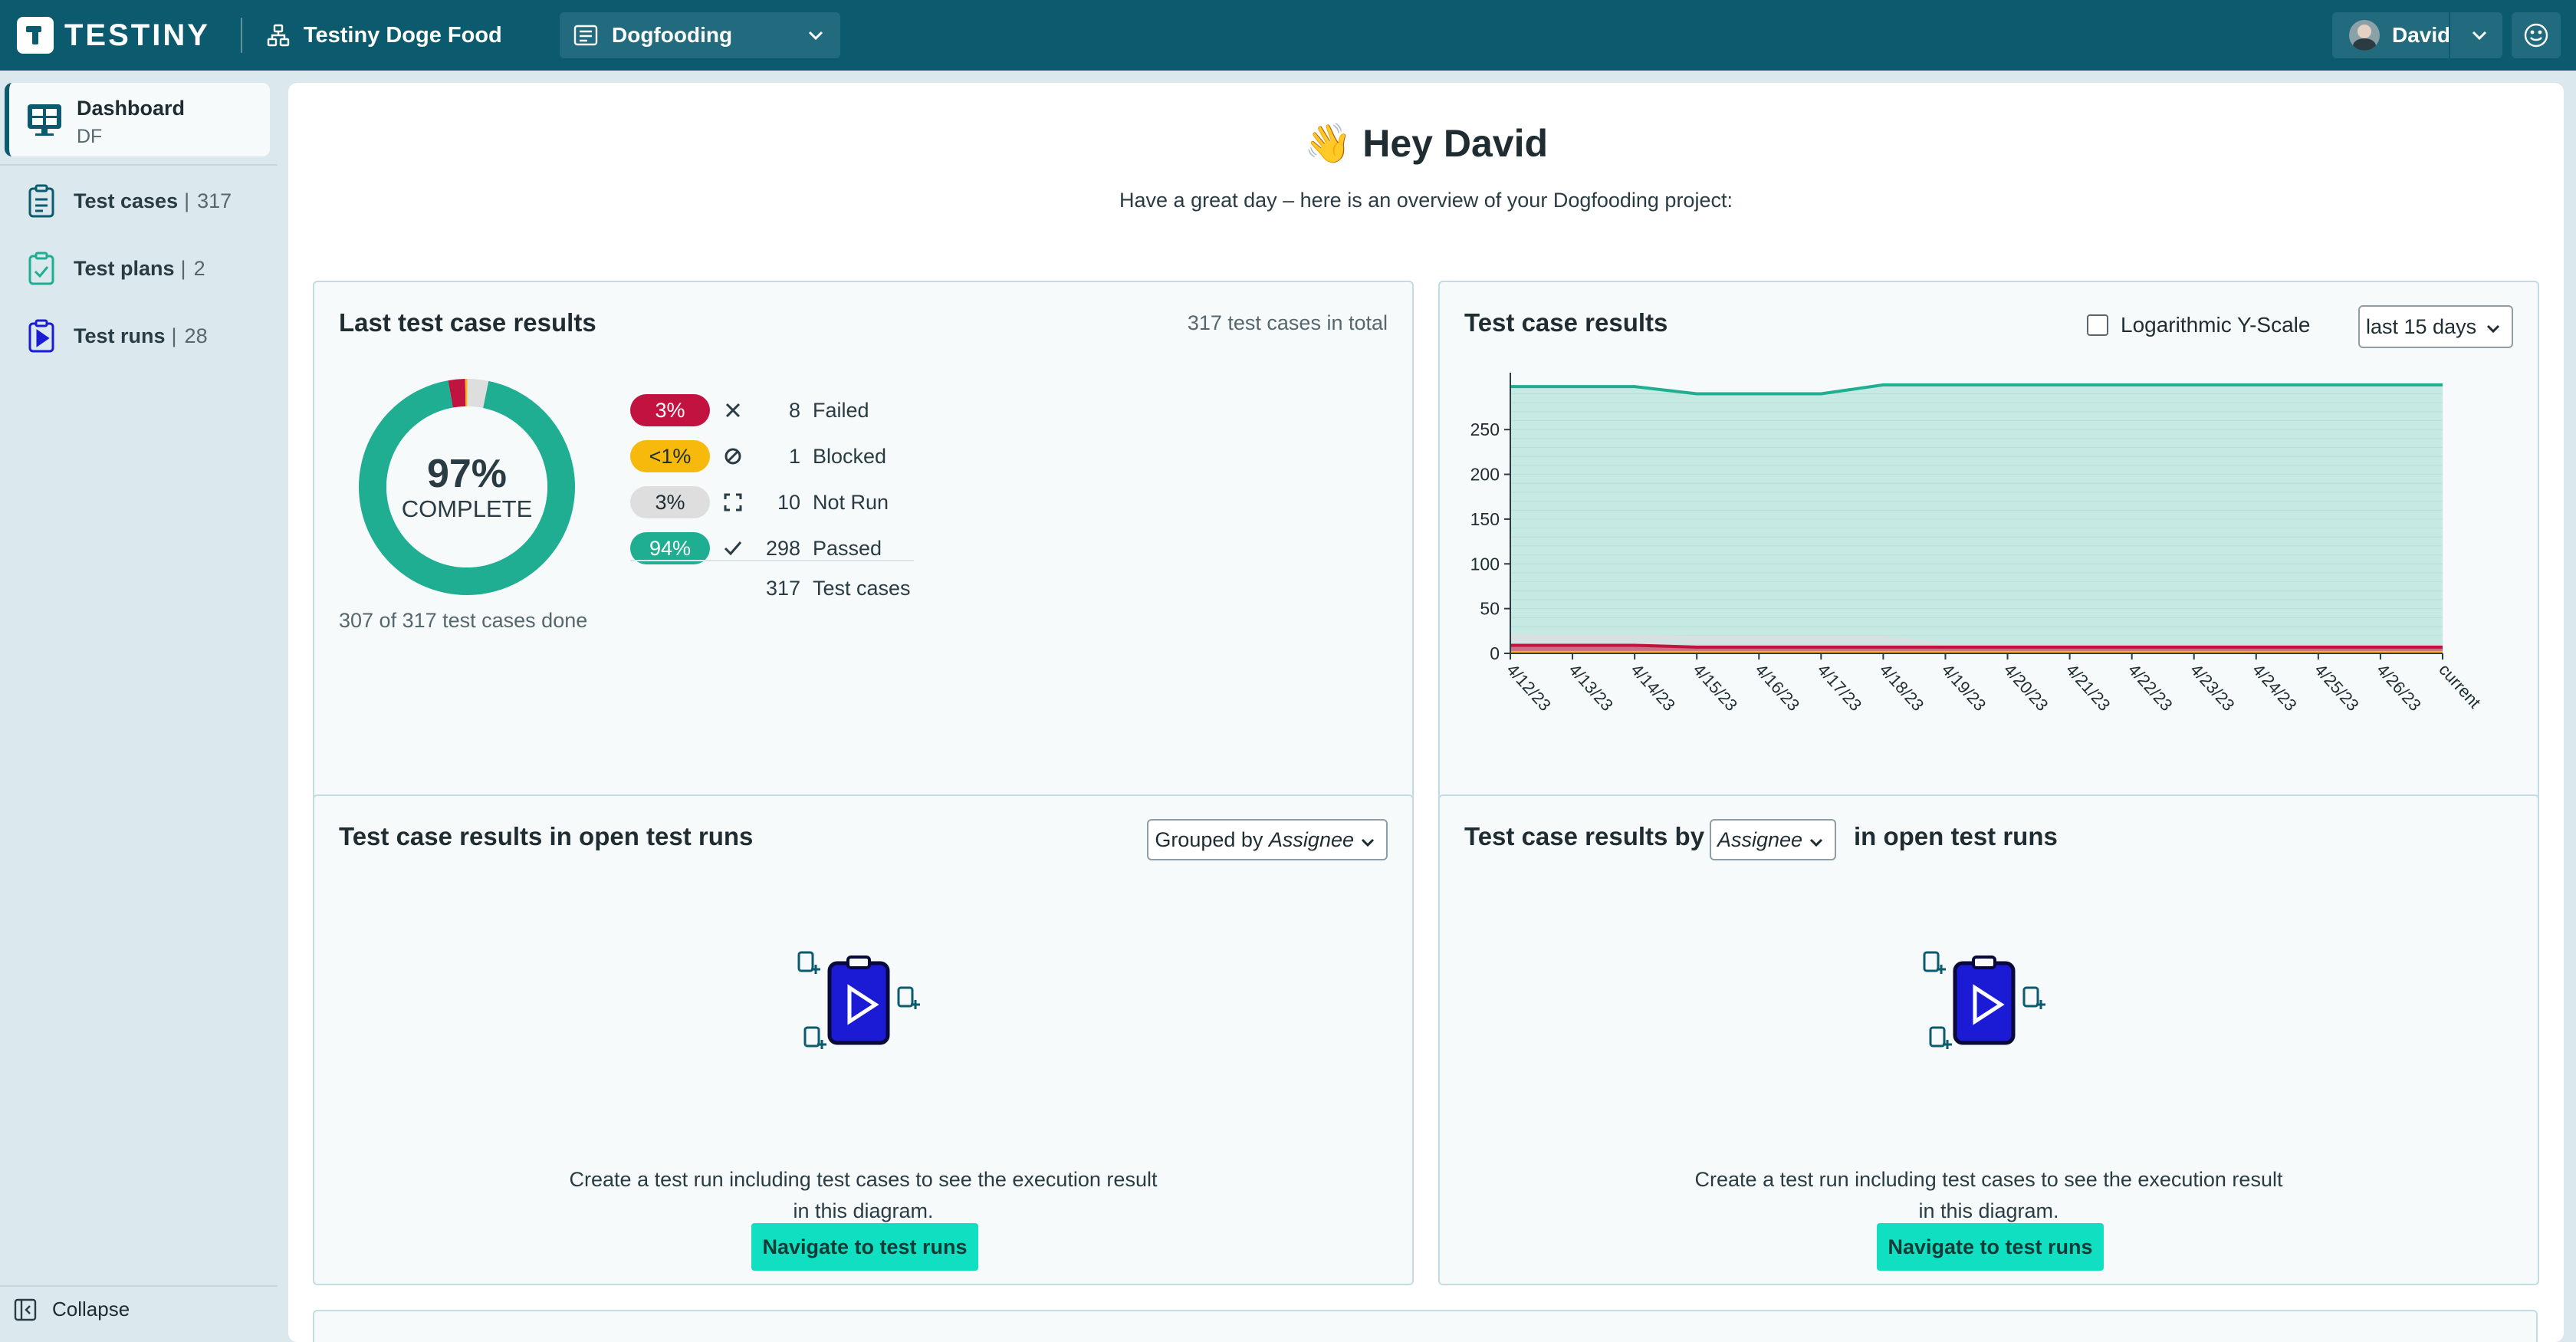  I want to click on sidebar-item-label: Test runs, so click(120, 335).